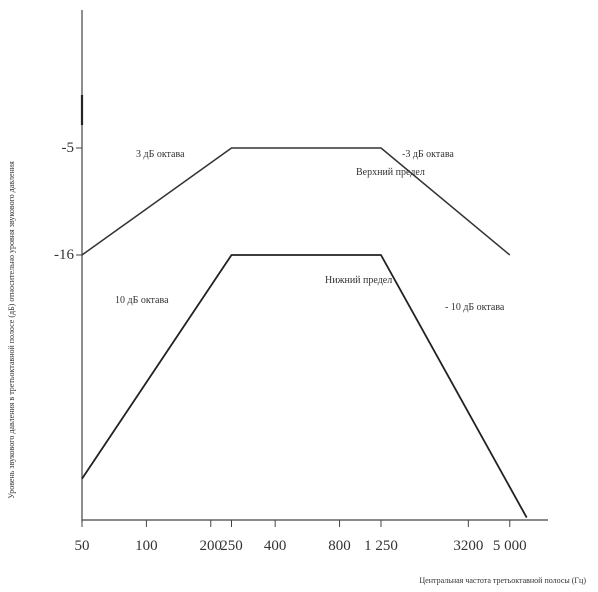 The width and height of the screenshot is (598, 592). What do you see at coordinates (428, 154) in the screenshot?
I see `slope-annotation: -3 дБ октава` at bounding box center [428, 154].